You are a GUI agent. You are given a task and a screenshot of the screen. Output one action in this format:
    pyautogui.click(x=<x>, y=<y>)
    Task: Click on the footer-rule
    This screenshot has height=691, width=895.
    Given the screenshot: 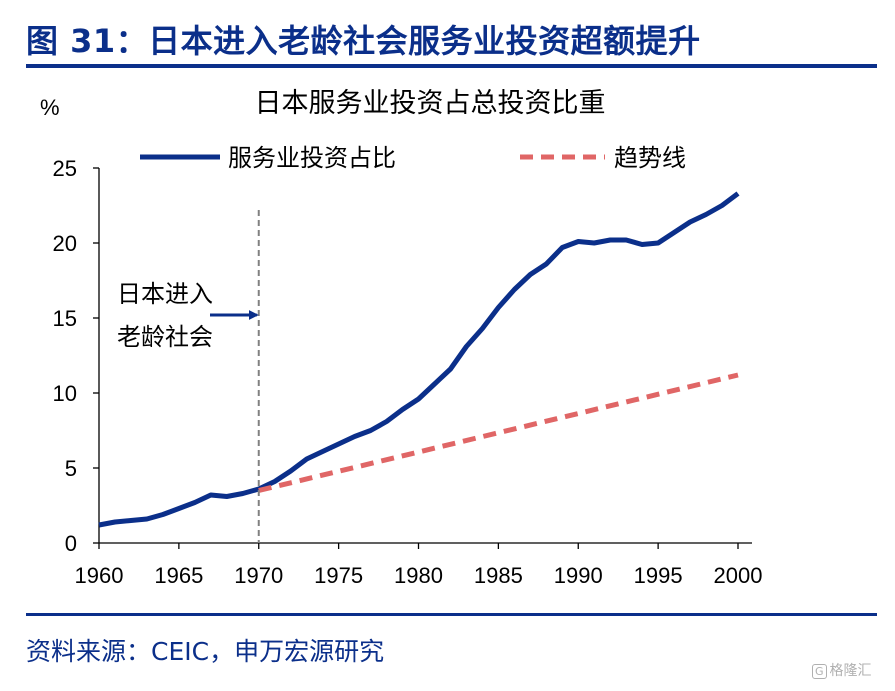 What is the action you would take?
    pyautogui.click(x=451, y=614)
    